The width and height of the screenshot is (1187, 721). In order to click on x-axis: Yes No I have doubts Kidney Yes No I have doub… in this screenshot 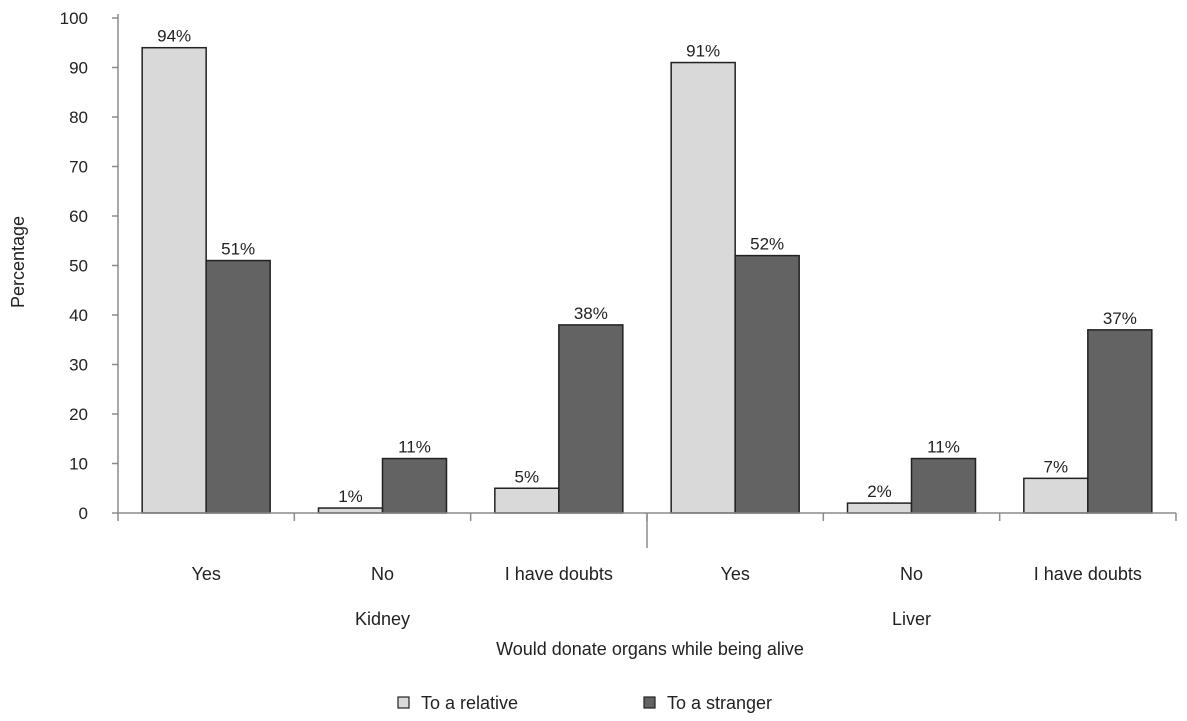, I will do `click(647, 570)`.